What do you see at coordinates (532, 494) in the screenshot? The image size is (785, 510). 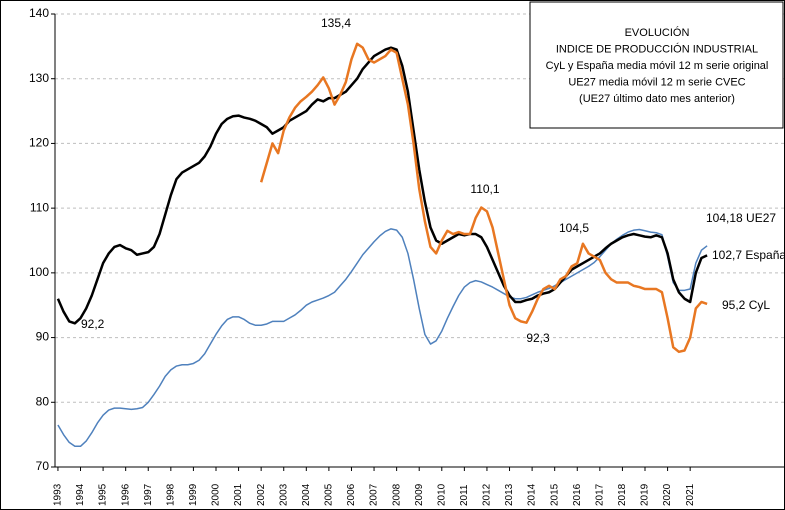 I see `x-tick-label: 2014` at bounding box center [532, 494].